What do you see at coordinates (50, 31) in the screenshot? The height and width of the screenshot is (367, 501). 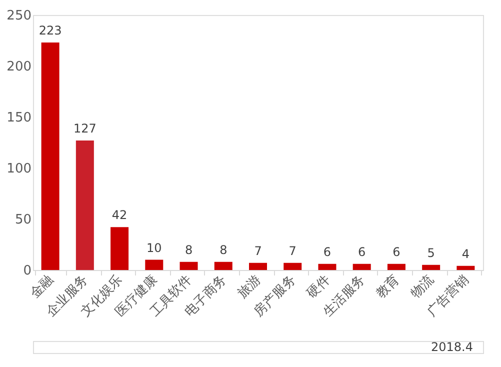 I see `data-label: 223` at bounding box center [50, 31].